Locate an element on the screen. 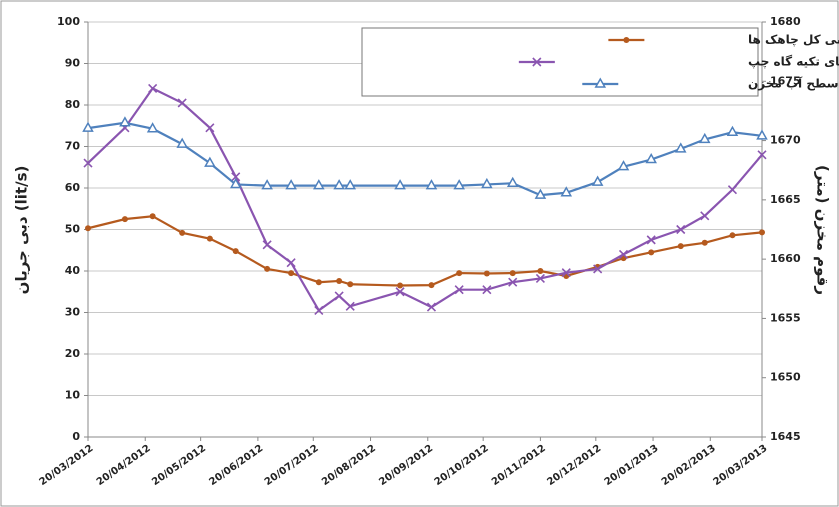  legend-label: رقوم سطح آب مخزن is located at coordinates (793, 84).